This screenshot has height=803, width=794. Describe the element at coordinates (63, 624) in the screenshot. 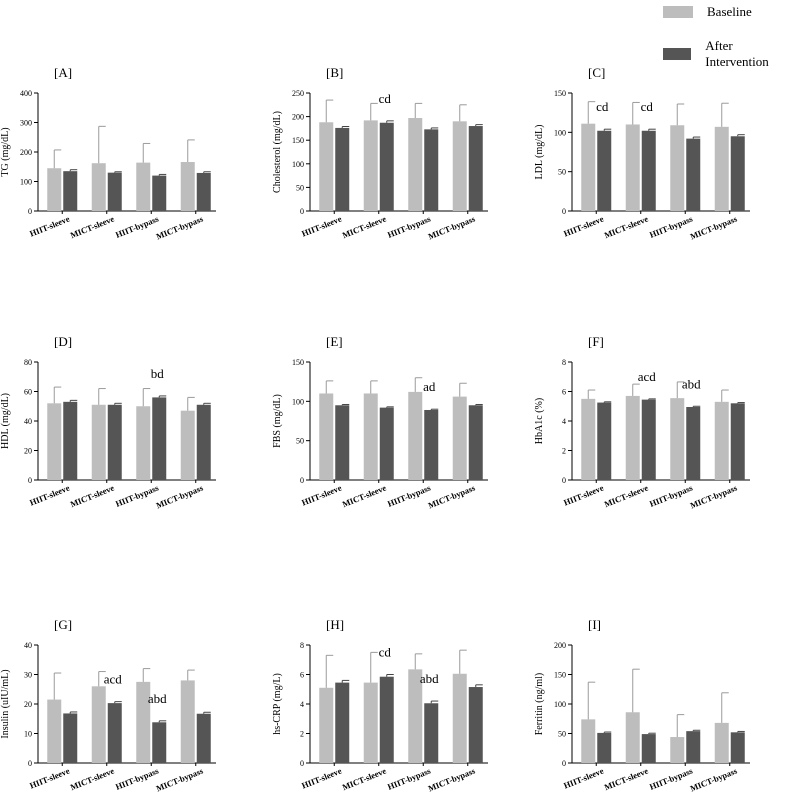

I see `panel-label: [G]` at that location.